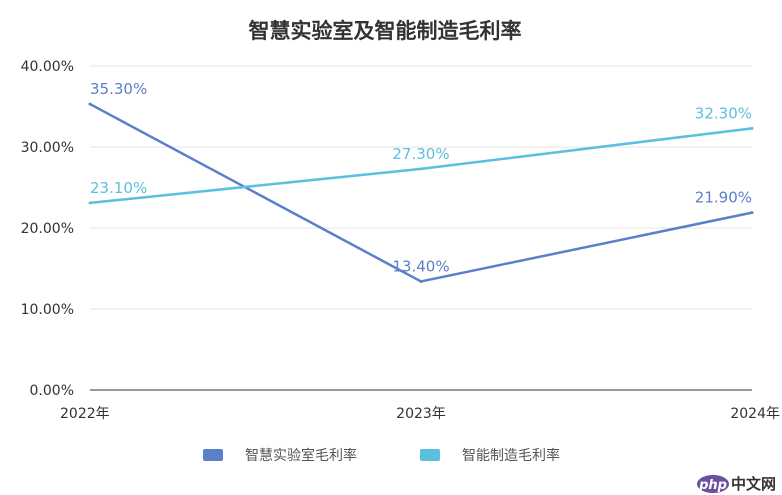 The height and width of the screenshot is (495, 782). I want to click on data-label: 27.30%, so click(420, 154).